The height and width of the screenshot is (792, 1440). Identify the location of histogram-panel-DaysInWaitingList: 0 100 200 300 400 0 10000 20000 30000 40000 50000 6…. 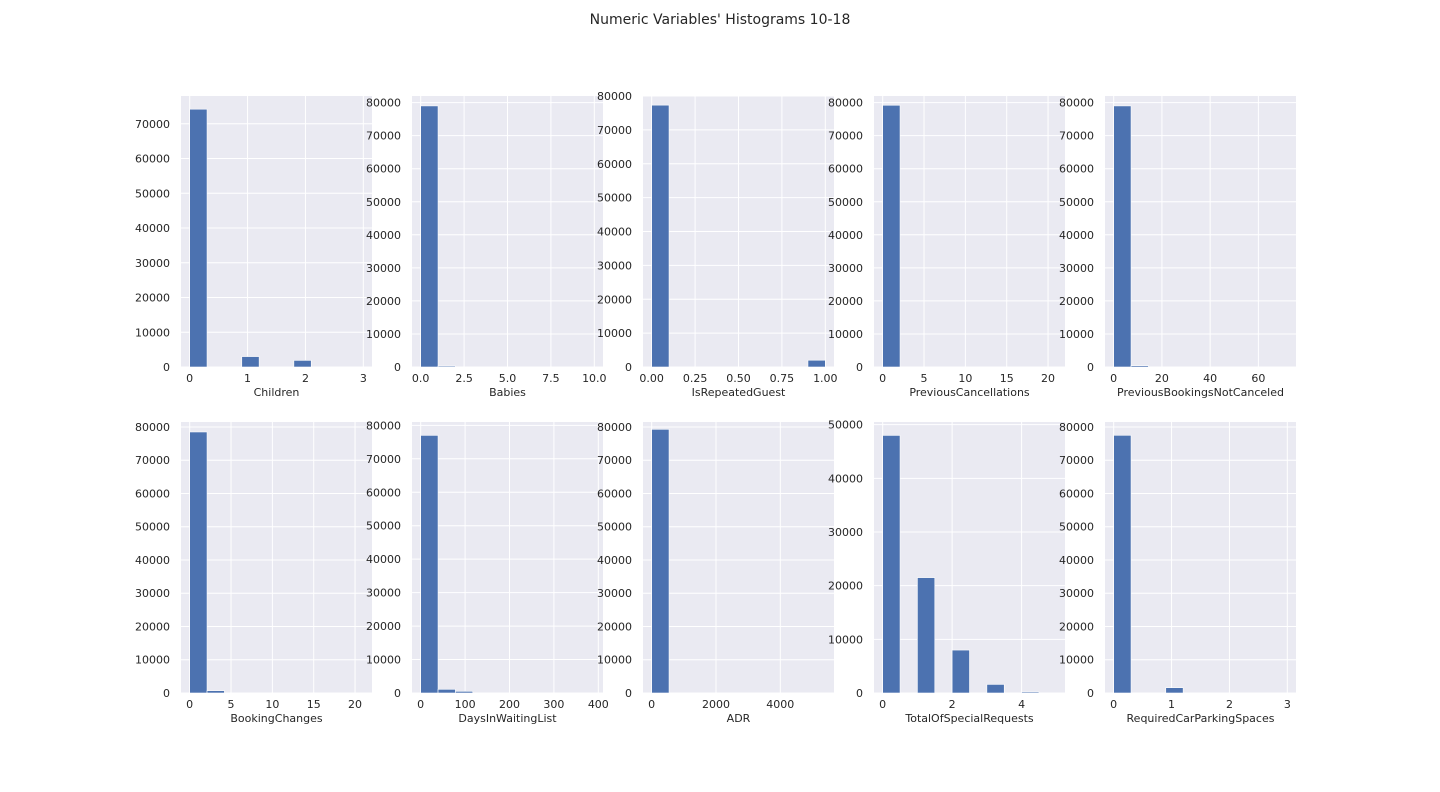
(487, 572).